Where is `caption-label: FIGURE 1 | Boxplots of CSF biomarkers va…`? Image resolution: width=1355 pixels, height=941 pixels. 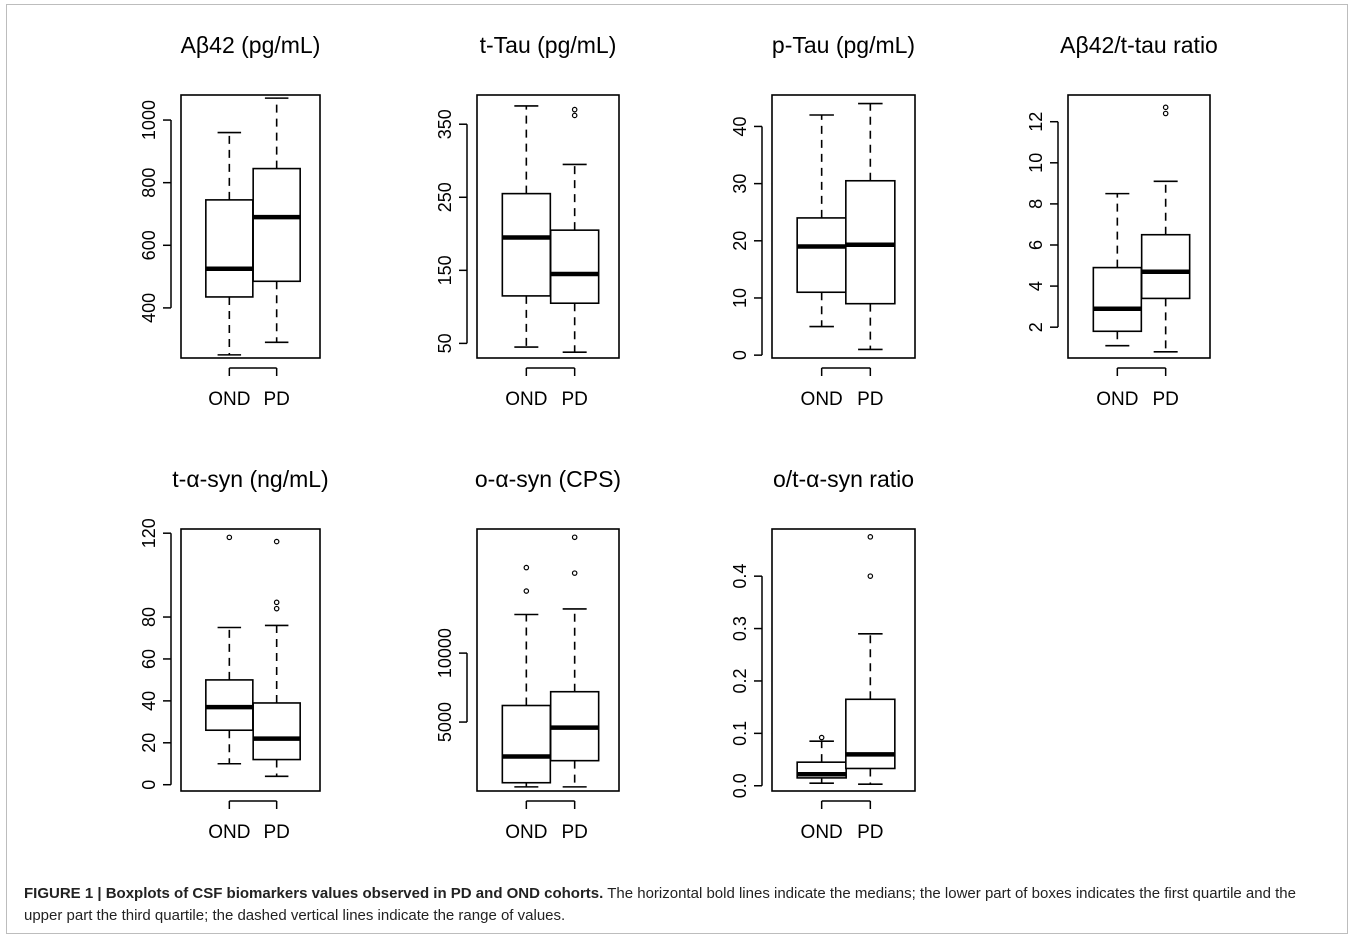
caption-label: FIGURE 1 | Boxplots of CSF biomarkers va… is located at coordinates (314, 893).